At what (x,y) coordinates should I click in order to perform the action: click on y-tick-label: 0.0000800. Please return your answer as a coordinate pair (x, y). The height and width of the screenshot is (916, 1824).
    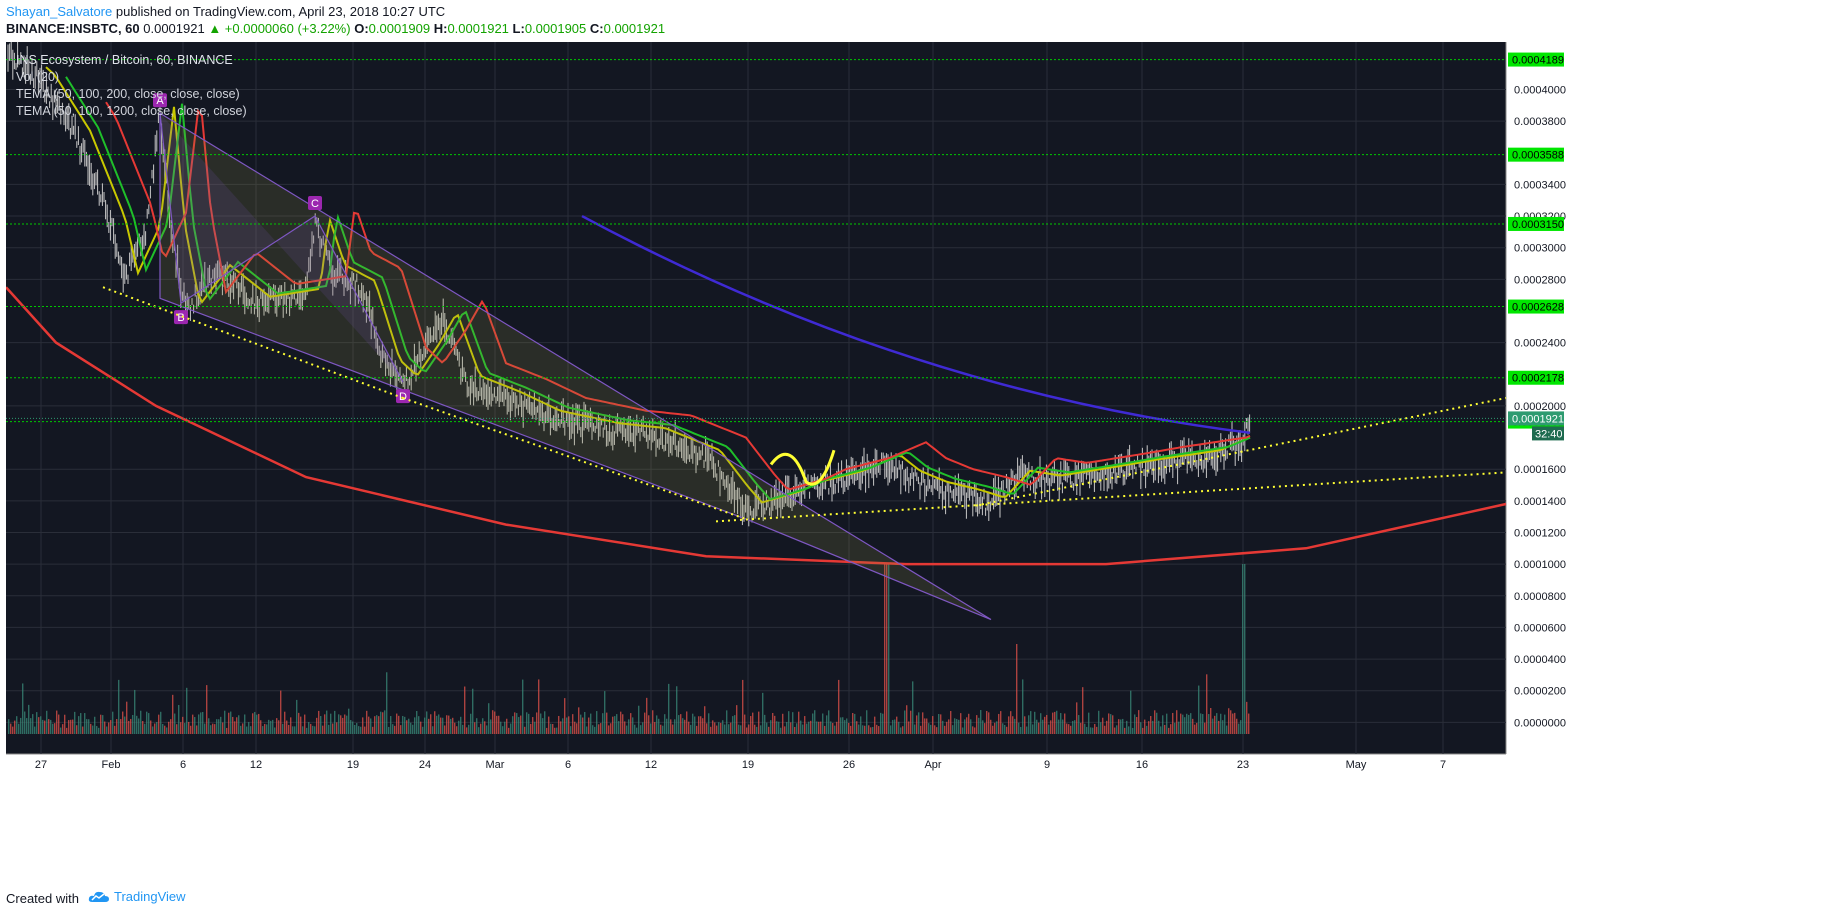
    Looking at the image, I should click on (1540, 597).